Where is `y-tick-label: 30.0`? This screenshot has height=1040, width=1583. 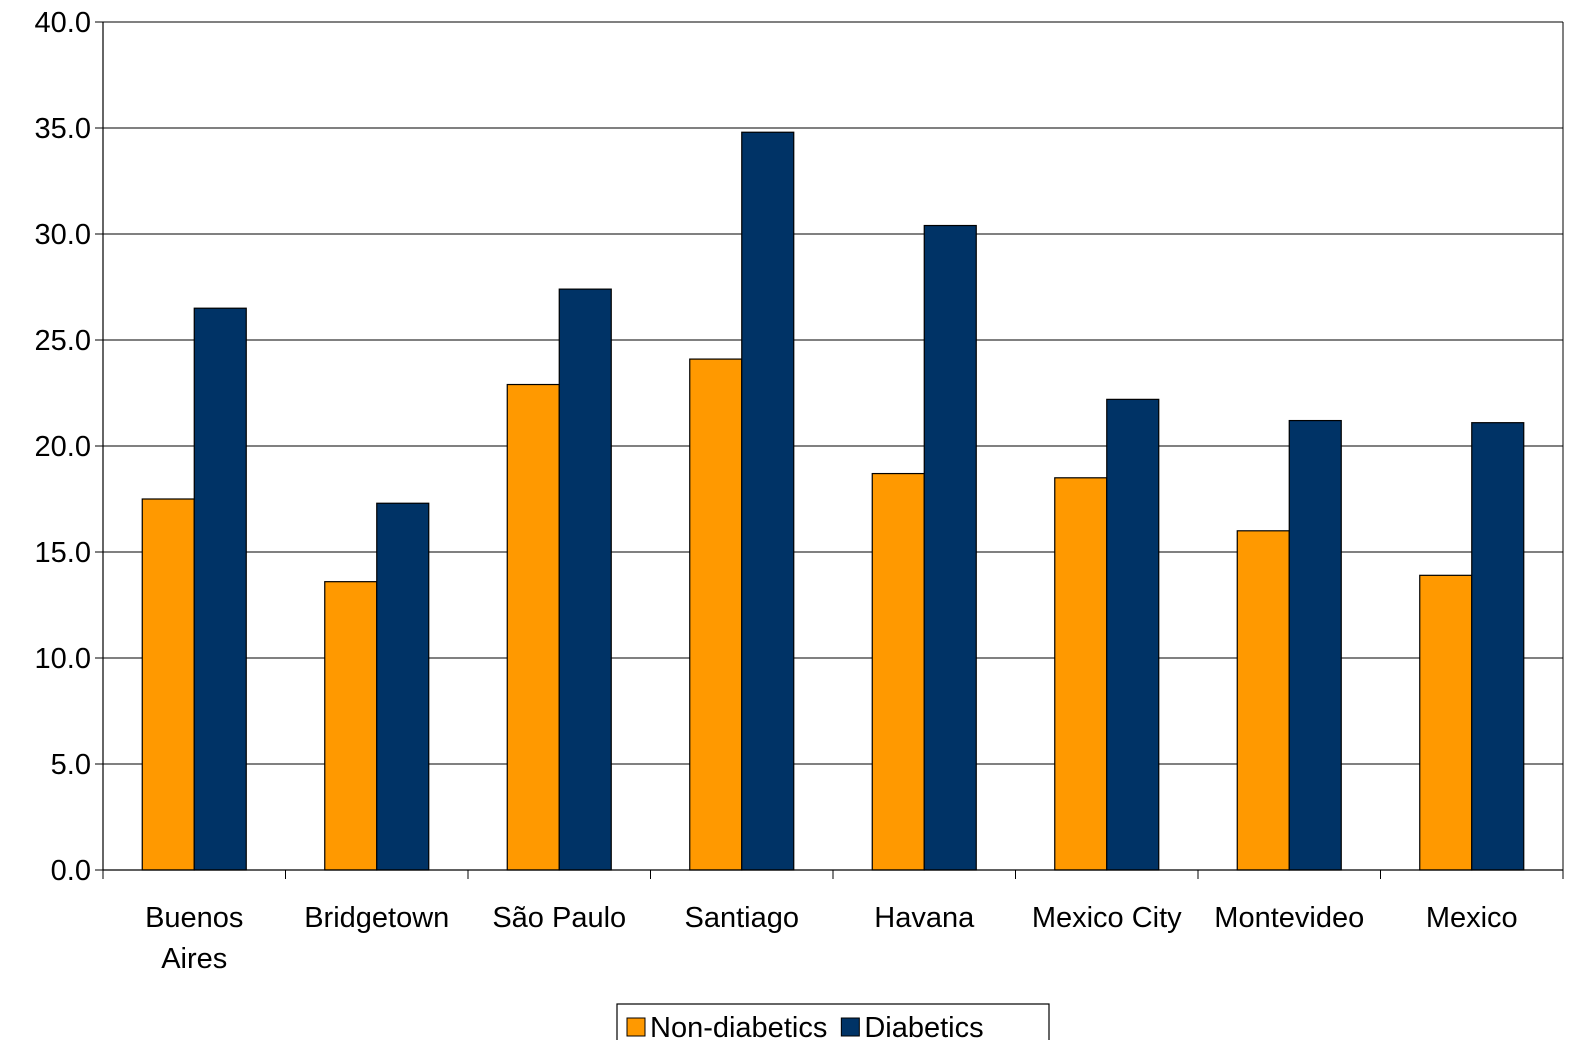
y-tick-label: 30.0 is located at coordinates (63, 235).